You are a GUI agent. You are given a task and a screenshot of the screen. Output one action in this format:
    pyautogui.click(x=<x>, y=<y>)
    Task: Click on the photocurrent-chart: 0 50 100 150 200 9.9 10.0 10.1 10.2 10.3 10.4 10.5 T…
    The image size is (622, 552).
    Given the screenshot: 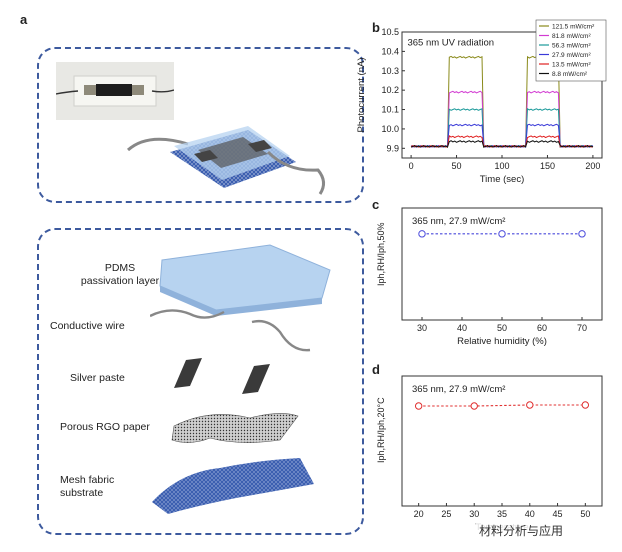 What is the action you would take?
    pyautogui.click(x=481, y=102)
    